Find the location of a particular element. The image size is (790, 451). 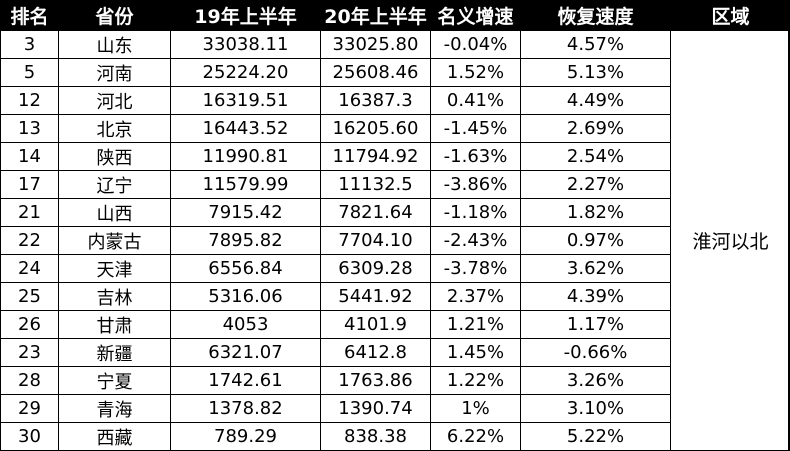

cell-rank: 30 is located at coordinates (30, 437).